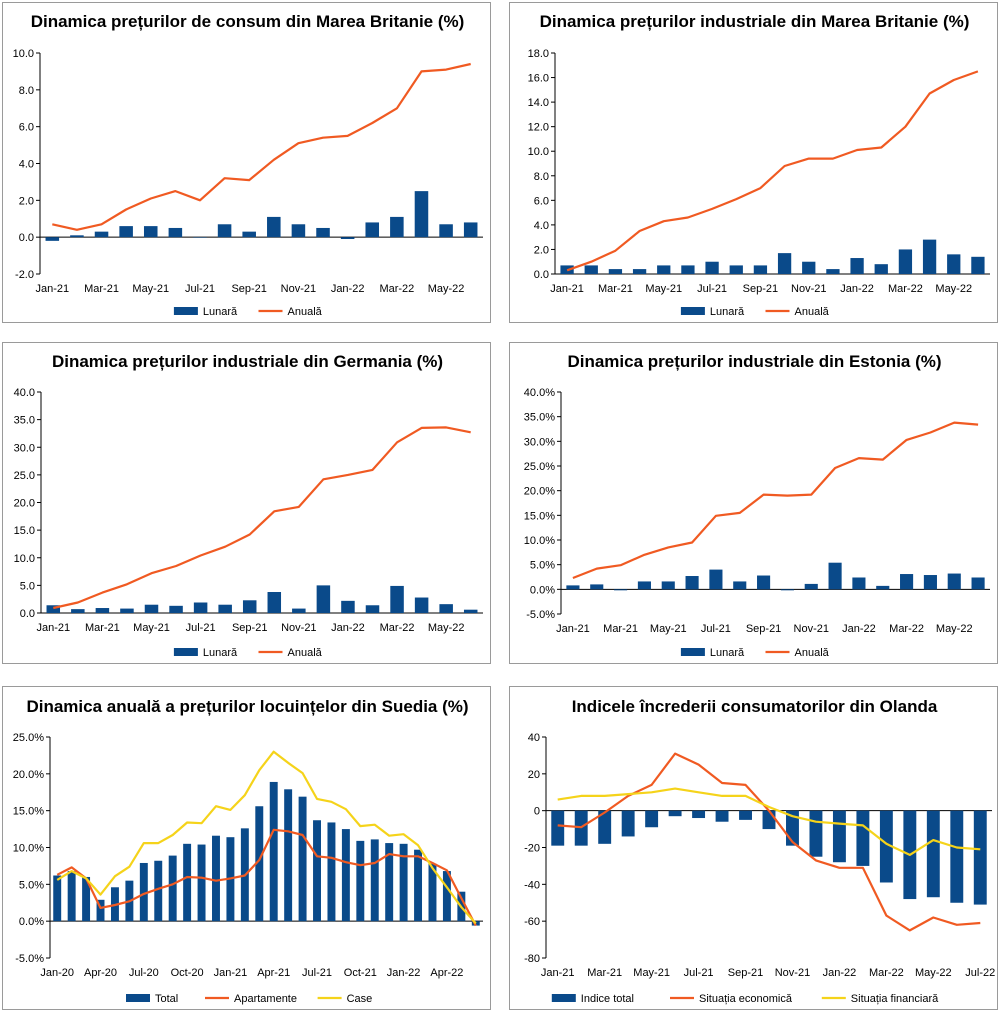 The image size is (1000, 1012). What do you see at coordinates (620, 629) in the screenshot?
I see `x-tick-label: Mar-21` at bounding box center [620, 629].